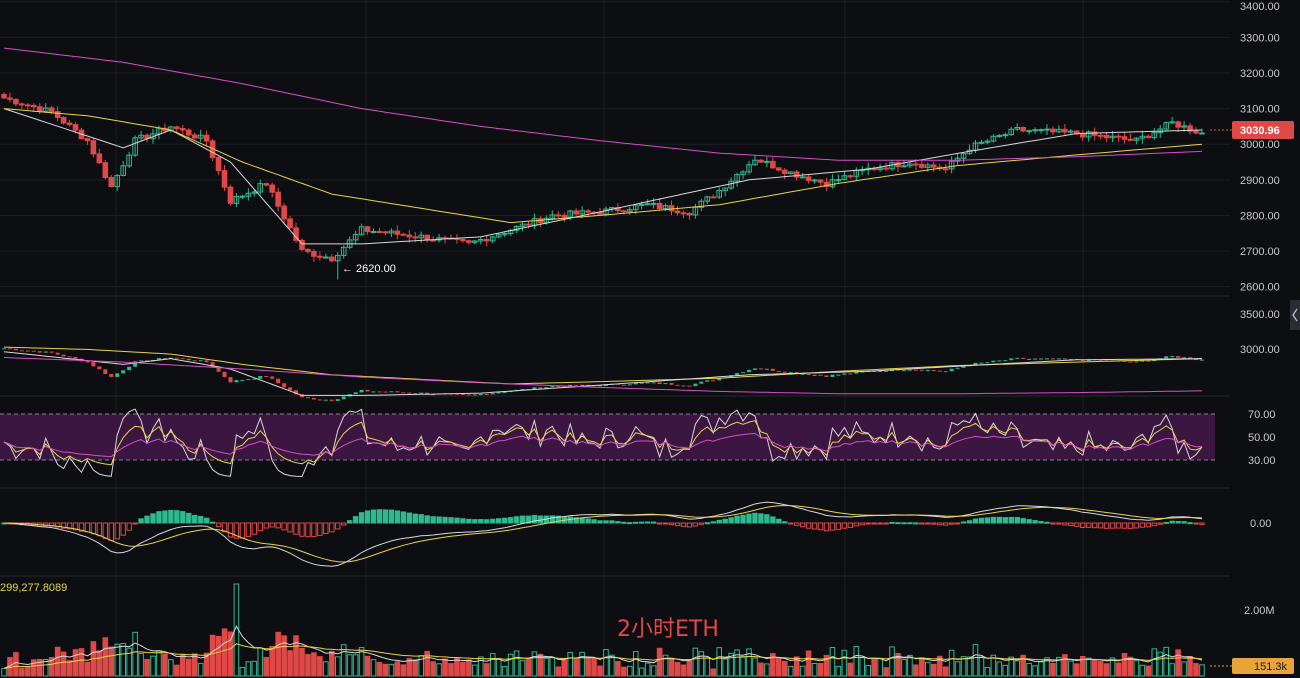 The image size is (1300, 678). Describe the element at coordinates (637, 599) in the screenshot. I see `volume-axis: 2.00M 299,277.8089` at that location.